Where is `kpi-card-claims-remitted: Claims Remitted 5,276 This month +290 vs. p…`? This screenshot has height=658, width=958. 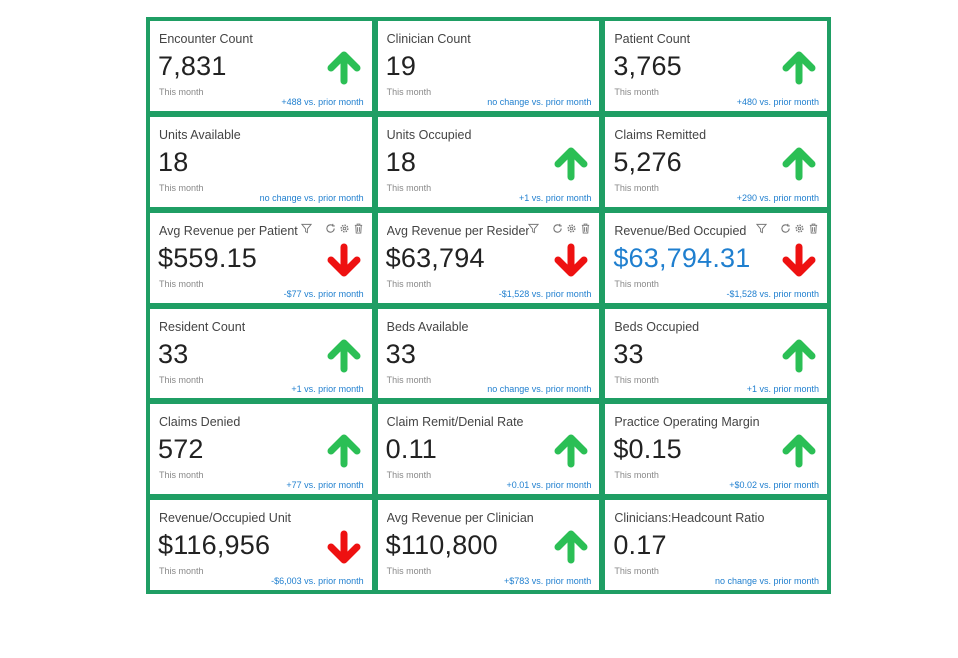 kpi-card-claims-remitted: Claims Remitted 5,276 This month +290 vs. p… is located at coordinates (716, 161).